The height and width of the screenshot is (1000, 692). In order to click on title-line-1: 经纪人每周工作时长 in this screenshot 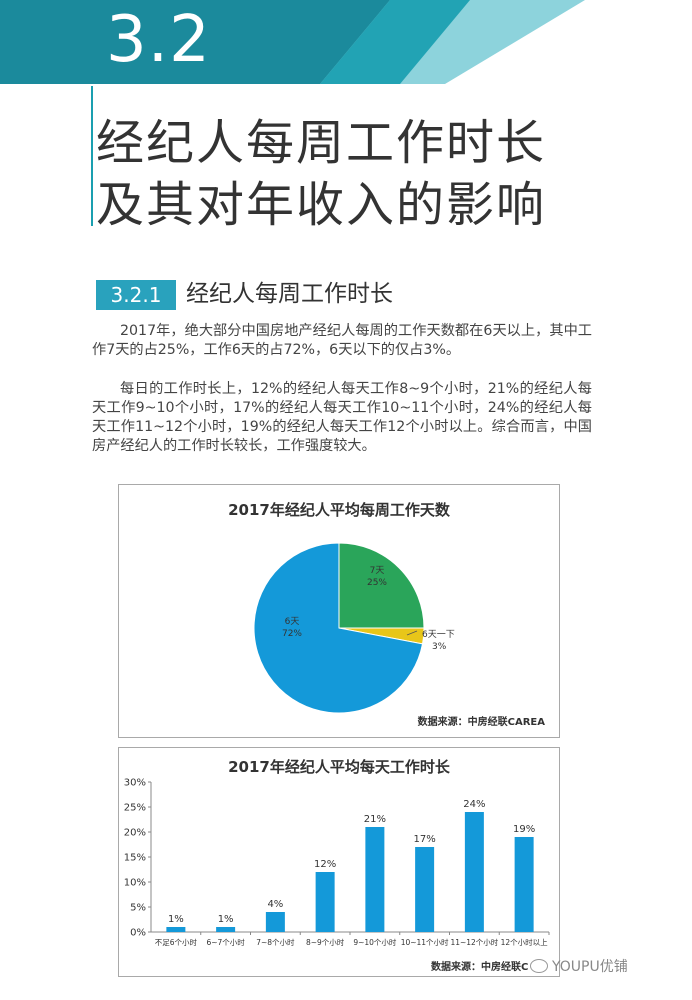, I will do `click(321, 143)`.